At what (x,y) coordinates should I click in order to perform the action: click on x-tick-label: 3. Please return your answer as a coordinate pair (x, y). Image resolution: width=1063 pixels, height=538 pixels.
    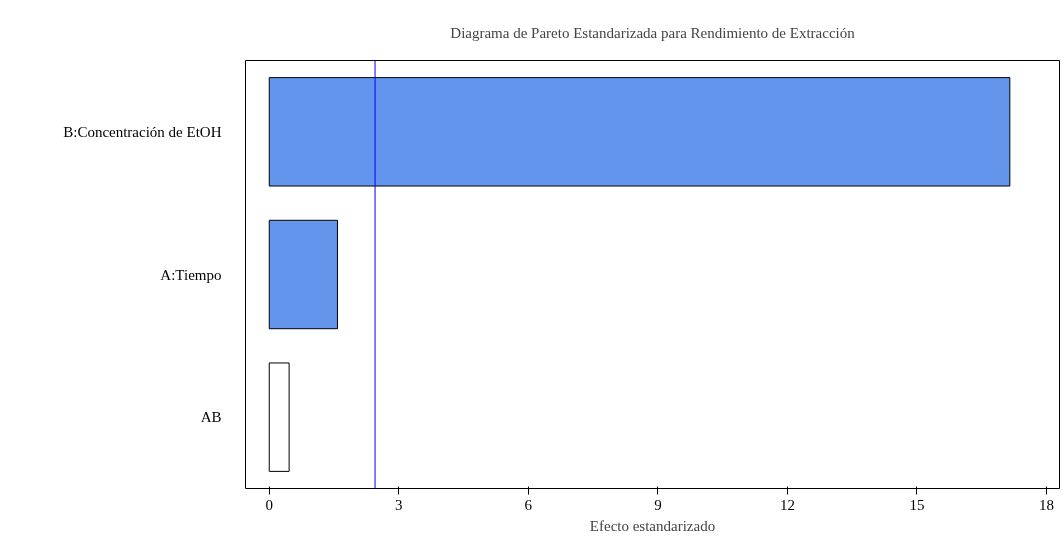
    Looking at the image, I should click on (399, 504).